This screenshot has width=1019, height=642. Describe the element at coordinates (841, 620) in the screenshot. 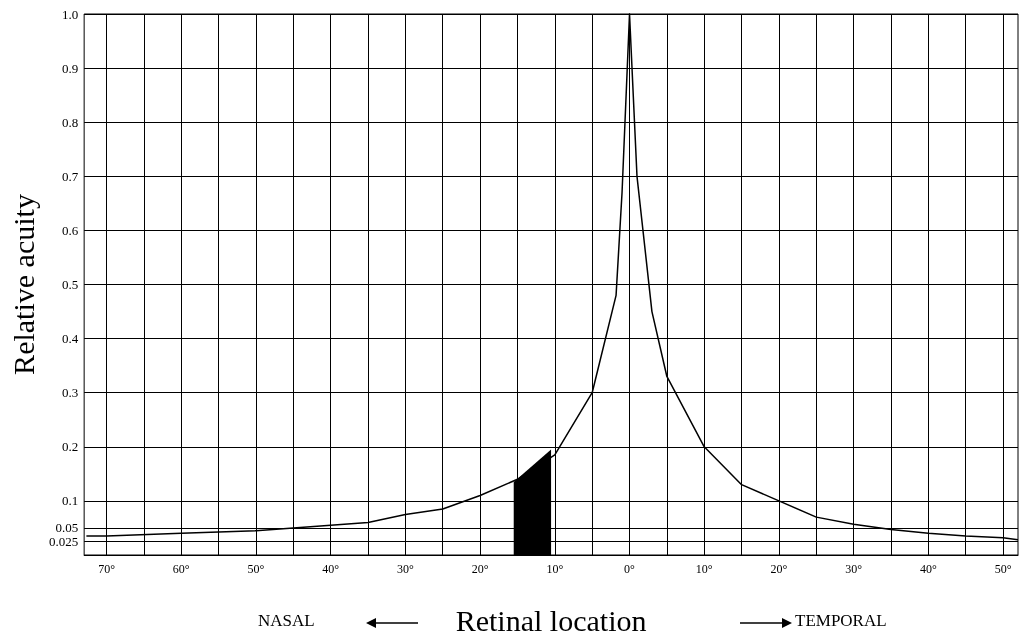

I see `text: TEMPORAL` at that location.